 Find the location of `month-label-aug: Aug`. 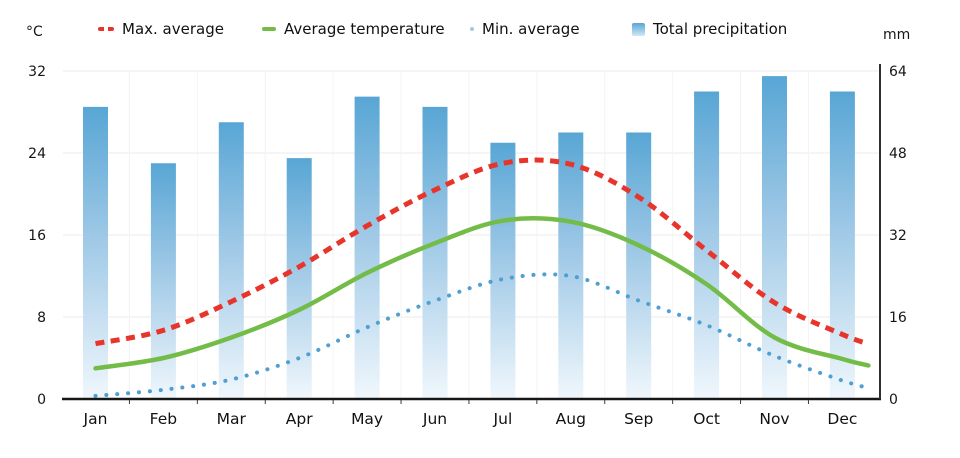

month-label-aug: Aug is located at coordinates (571, 419).